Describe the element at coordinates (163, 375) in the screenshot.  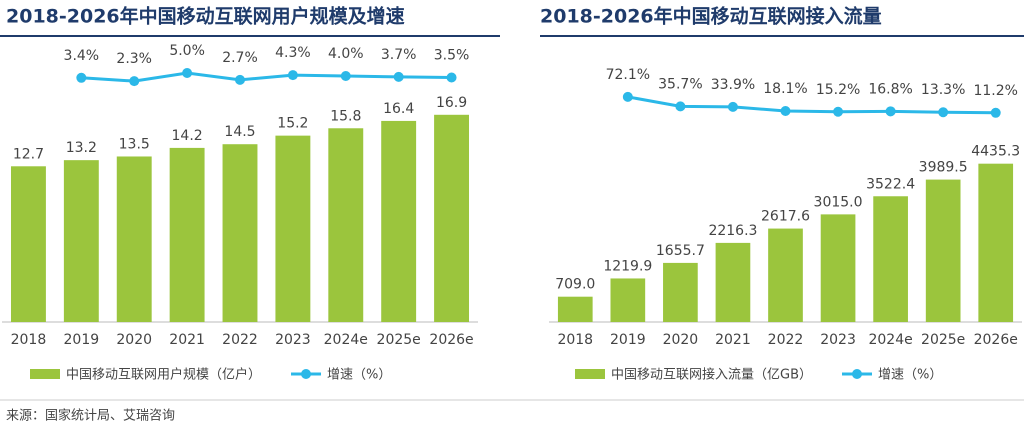
I see `legend-label: 中国移动互联网用户规模（亿户）` at that location.